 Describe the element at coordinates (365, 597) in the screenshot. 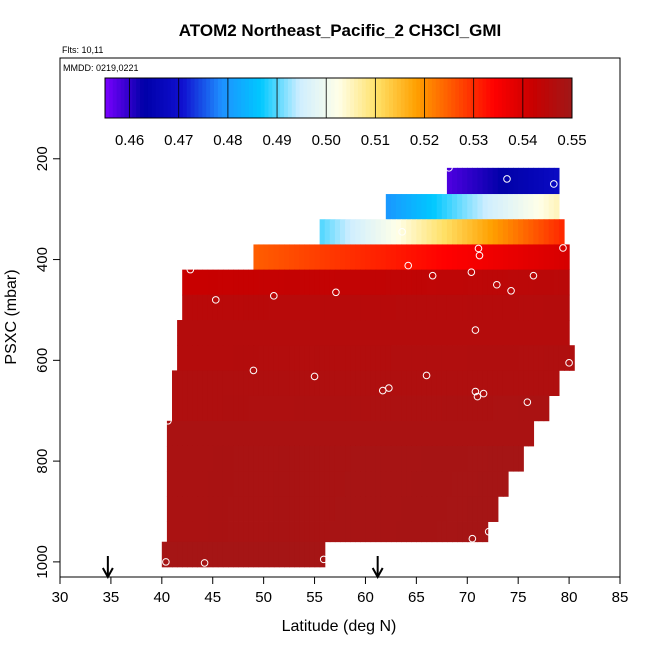

I see `x-tick-label: 60` at that location.